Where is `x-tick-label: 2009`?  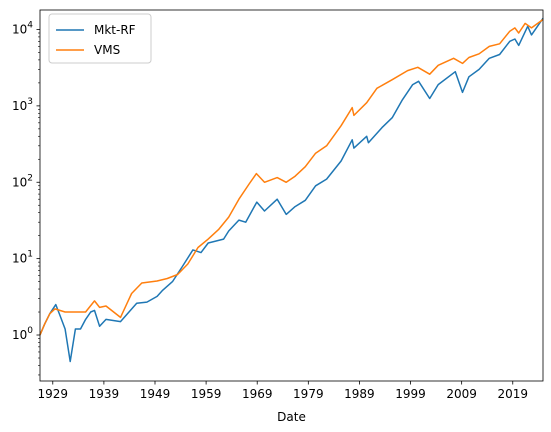 x-tick-label: 2009 is located at coordinates (461, 394).